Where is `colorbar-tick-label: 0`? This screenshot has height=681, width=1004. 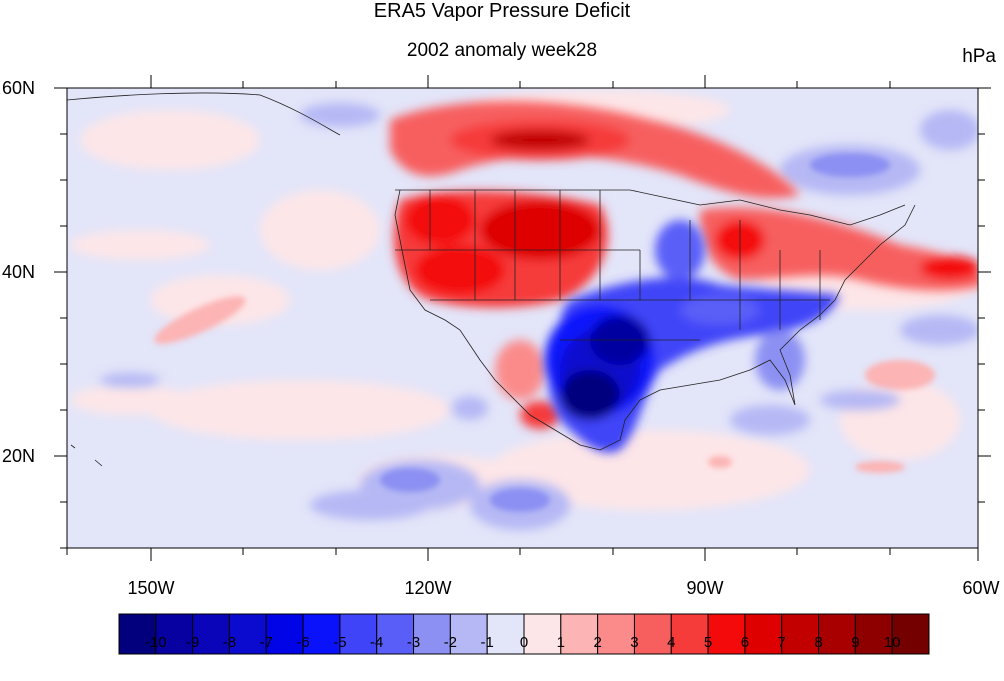
colorbar-tick-label: 0 is located at coordinates (524, 642).